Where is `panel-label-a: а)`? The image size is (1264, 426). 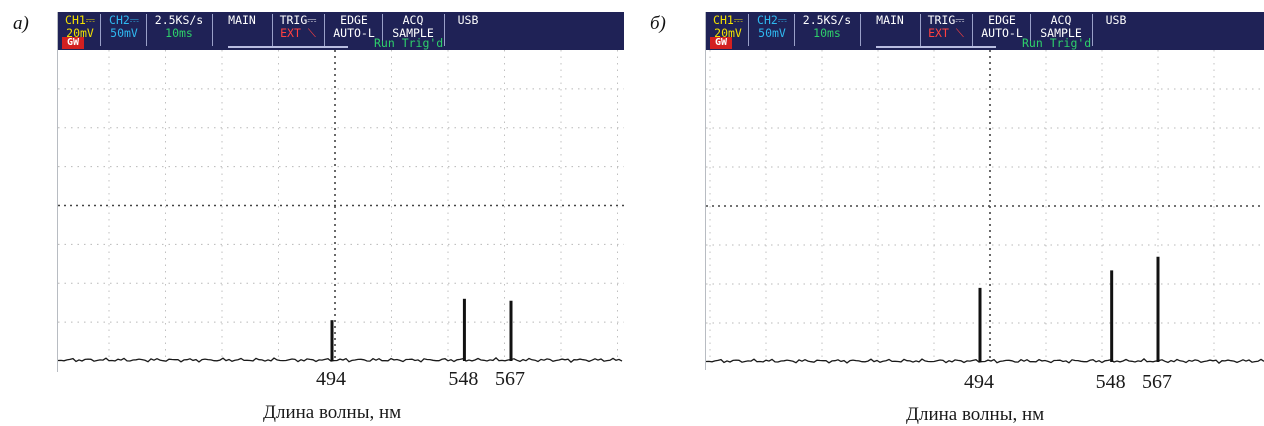
panel-label-a: а) is located at coordinates (21, 23).